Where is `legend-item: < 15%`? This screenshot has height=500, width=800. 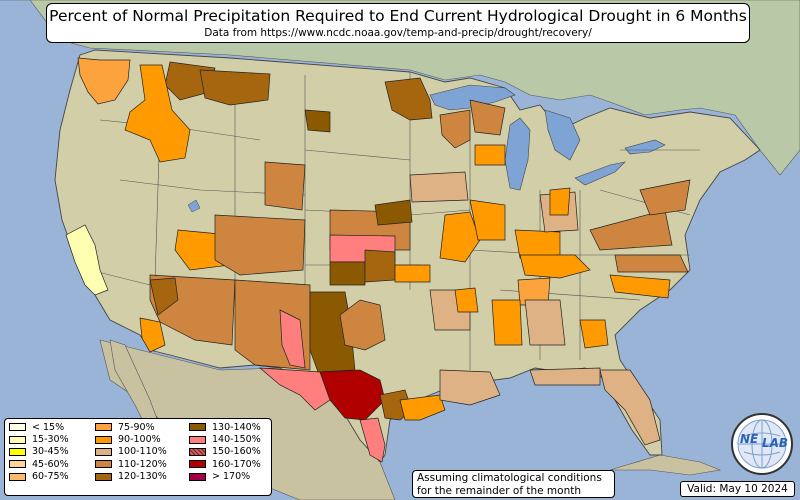 legend-item: < 15% is located at coordinates (39, 427).